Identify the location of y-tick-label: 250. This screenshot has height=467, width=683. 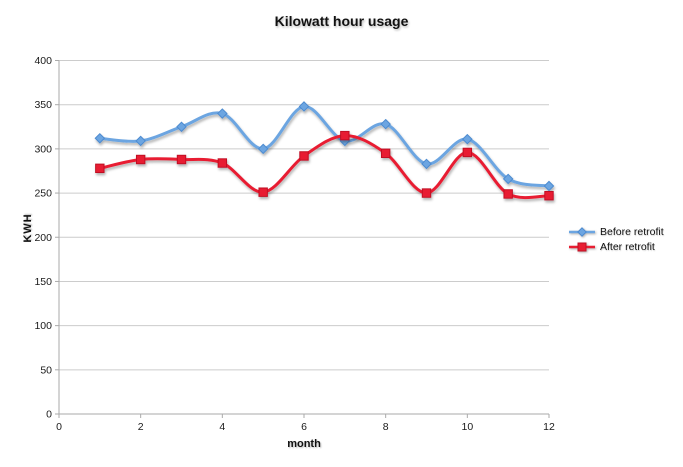
(43, 194).